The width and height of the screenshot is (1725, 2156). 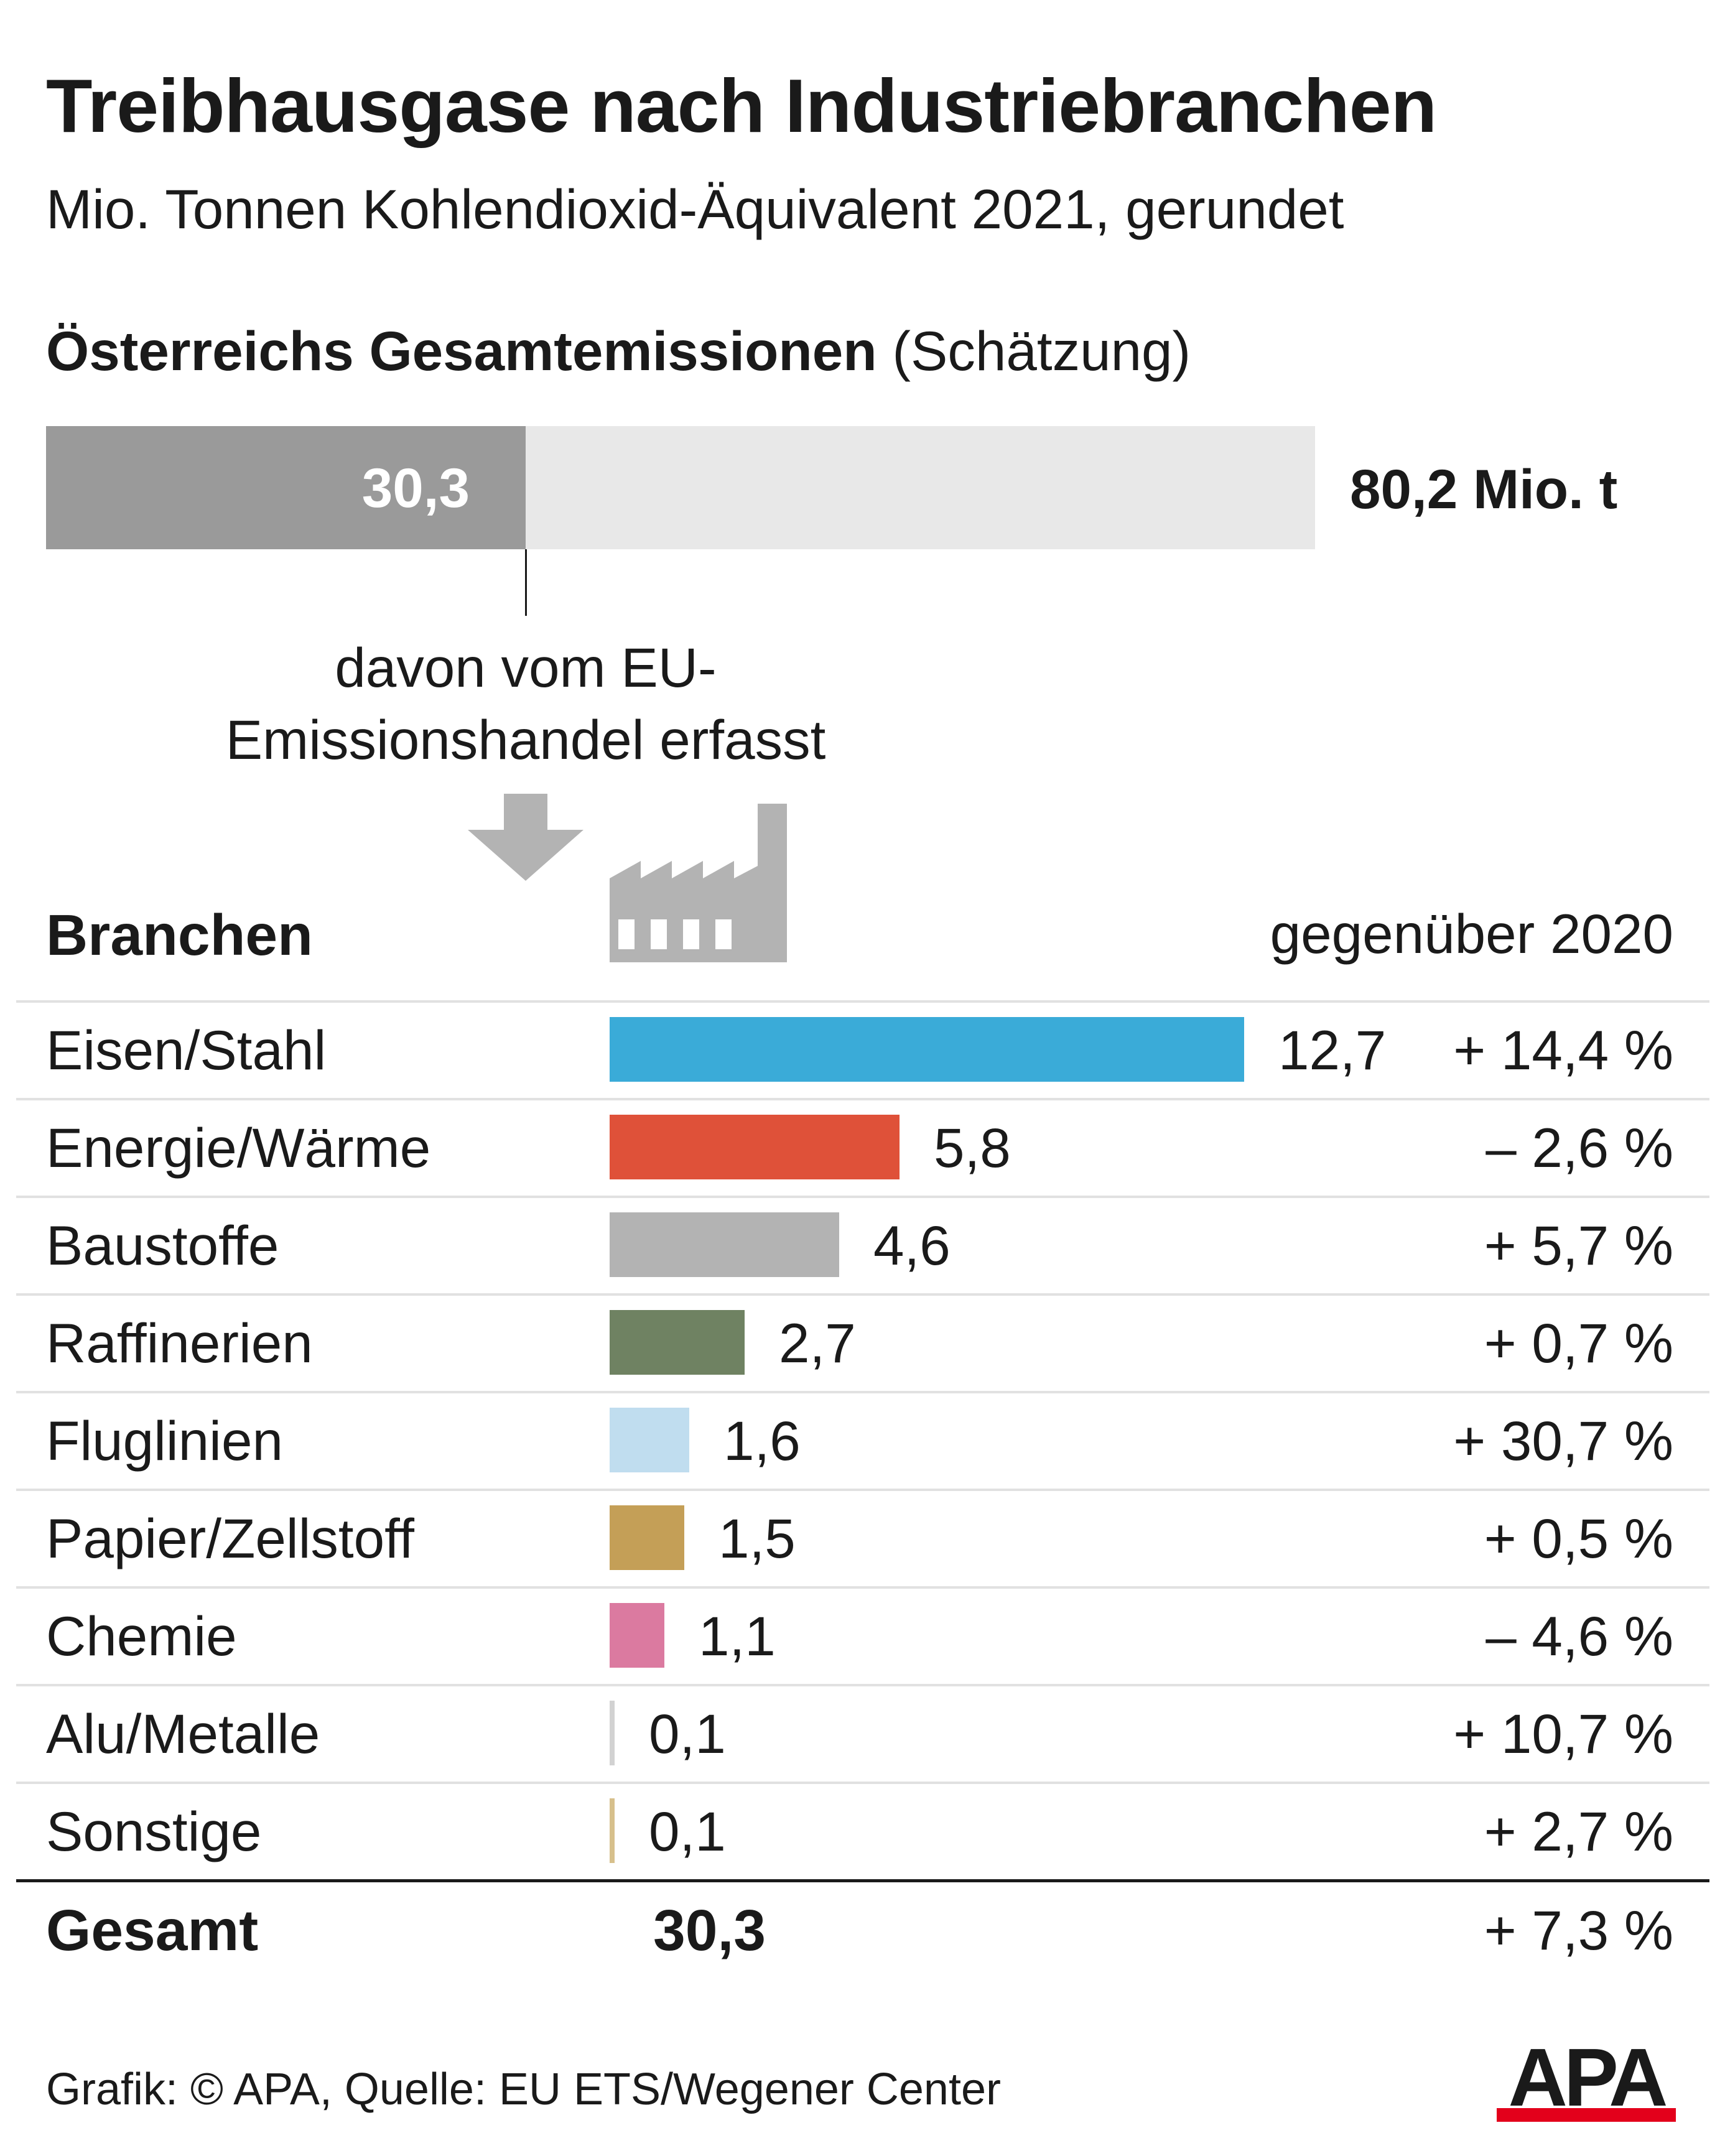 I want to click on change-label: + 14,4 %, so click(x=1563, y=1050).